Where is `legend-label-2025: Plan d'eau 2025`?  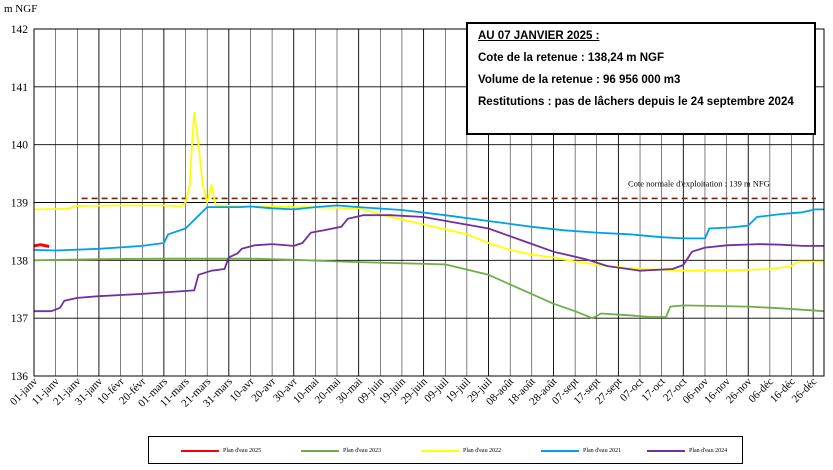 legend-label-2025: Plan d'eau 2025 is located at coordinates (242, 451).